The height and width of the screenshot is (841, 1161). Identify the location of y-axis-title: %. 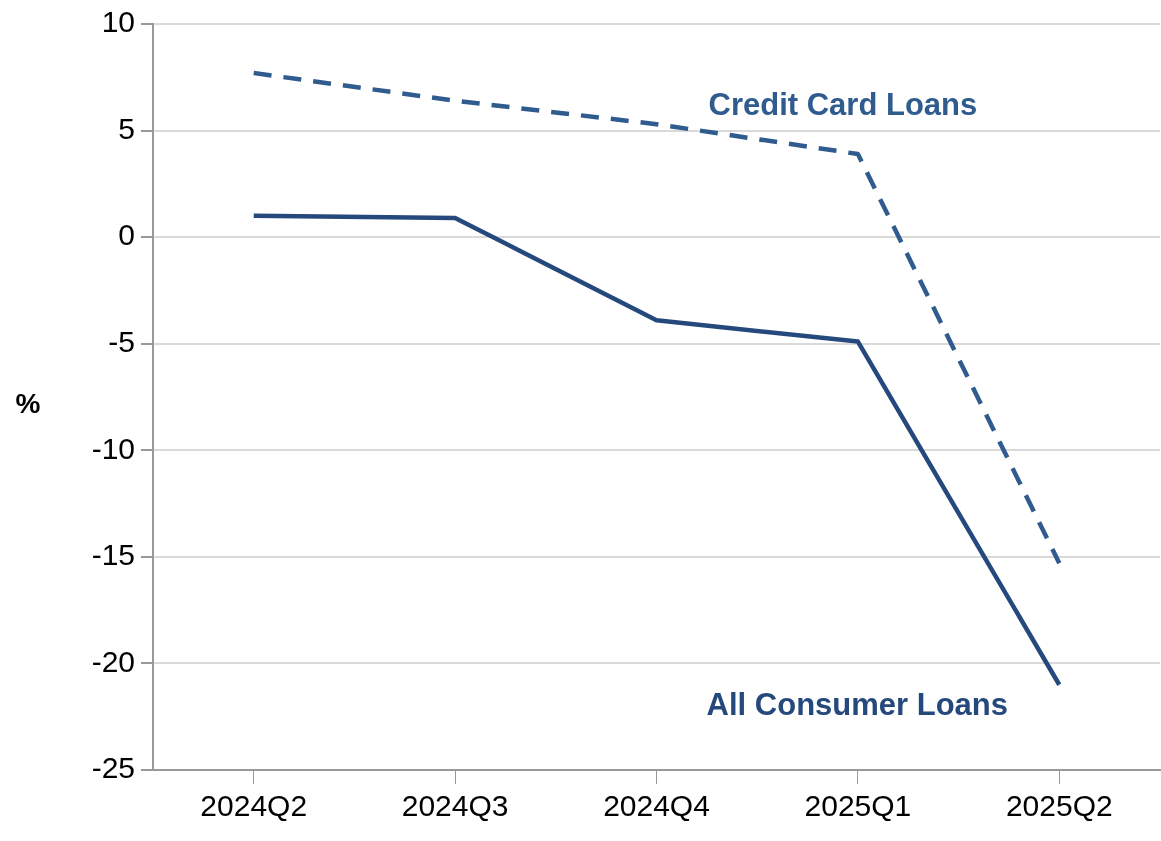
(28, 403).